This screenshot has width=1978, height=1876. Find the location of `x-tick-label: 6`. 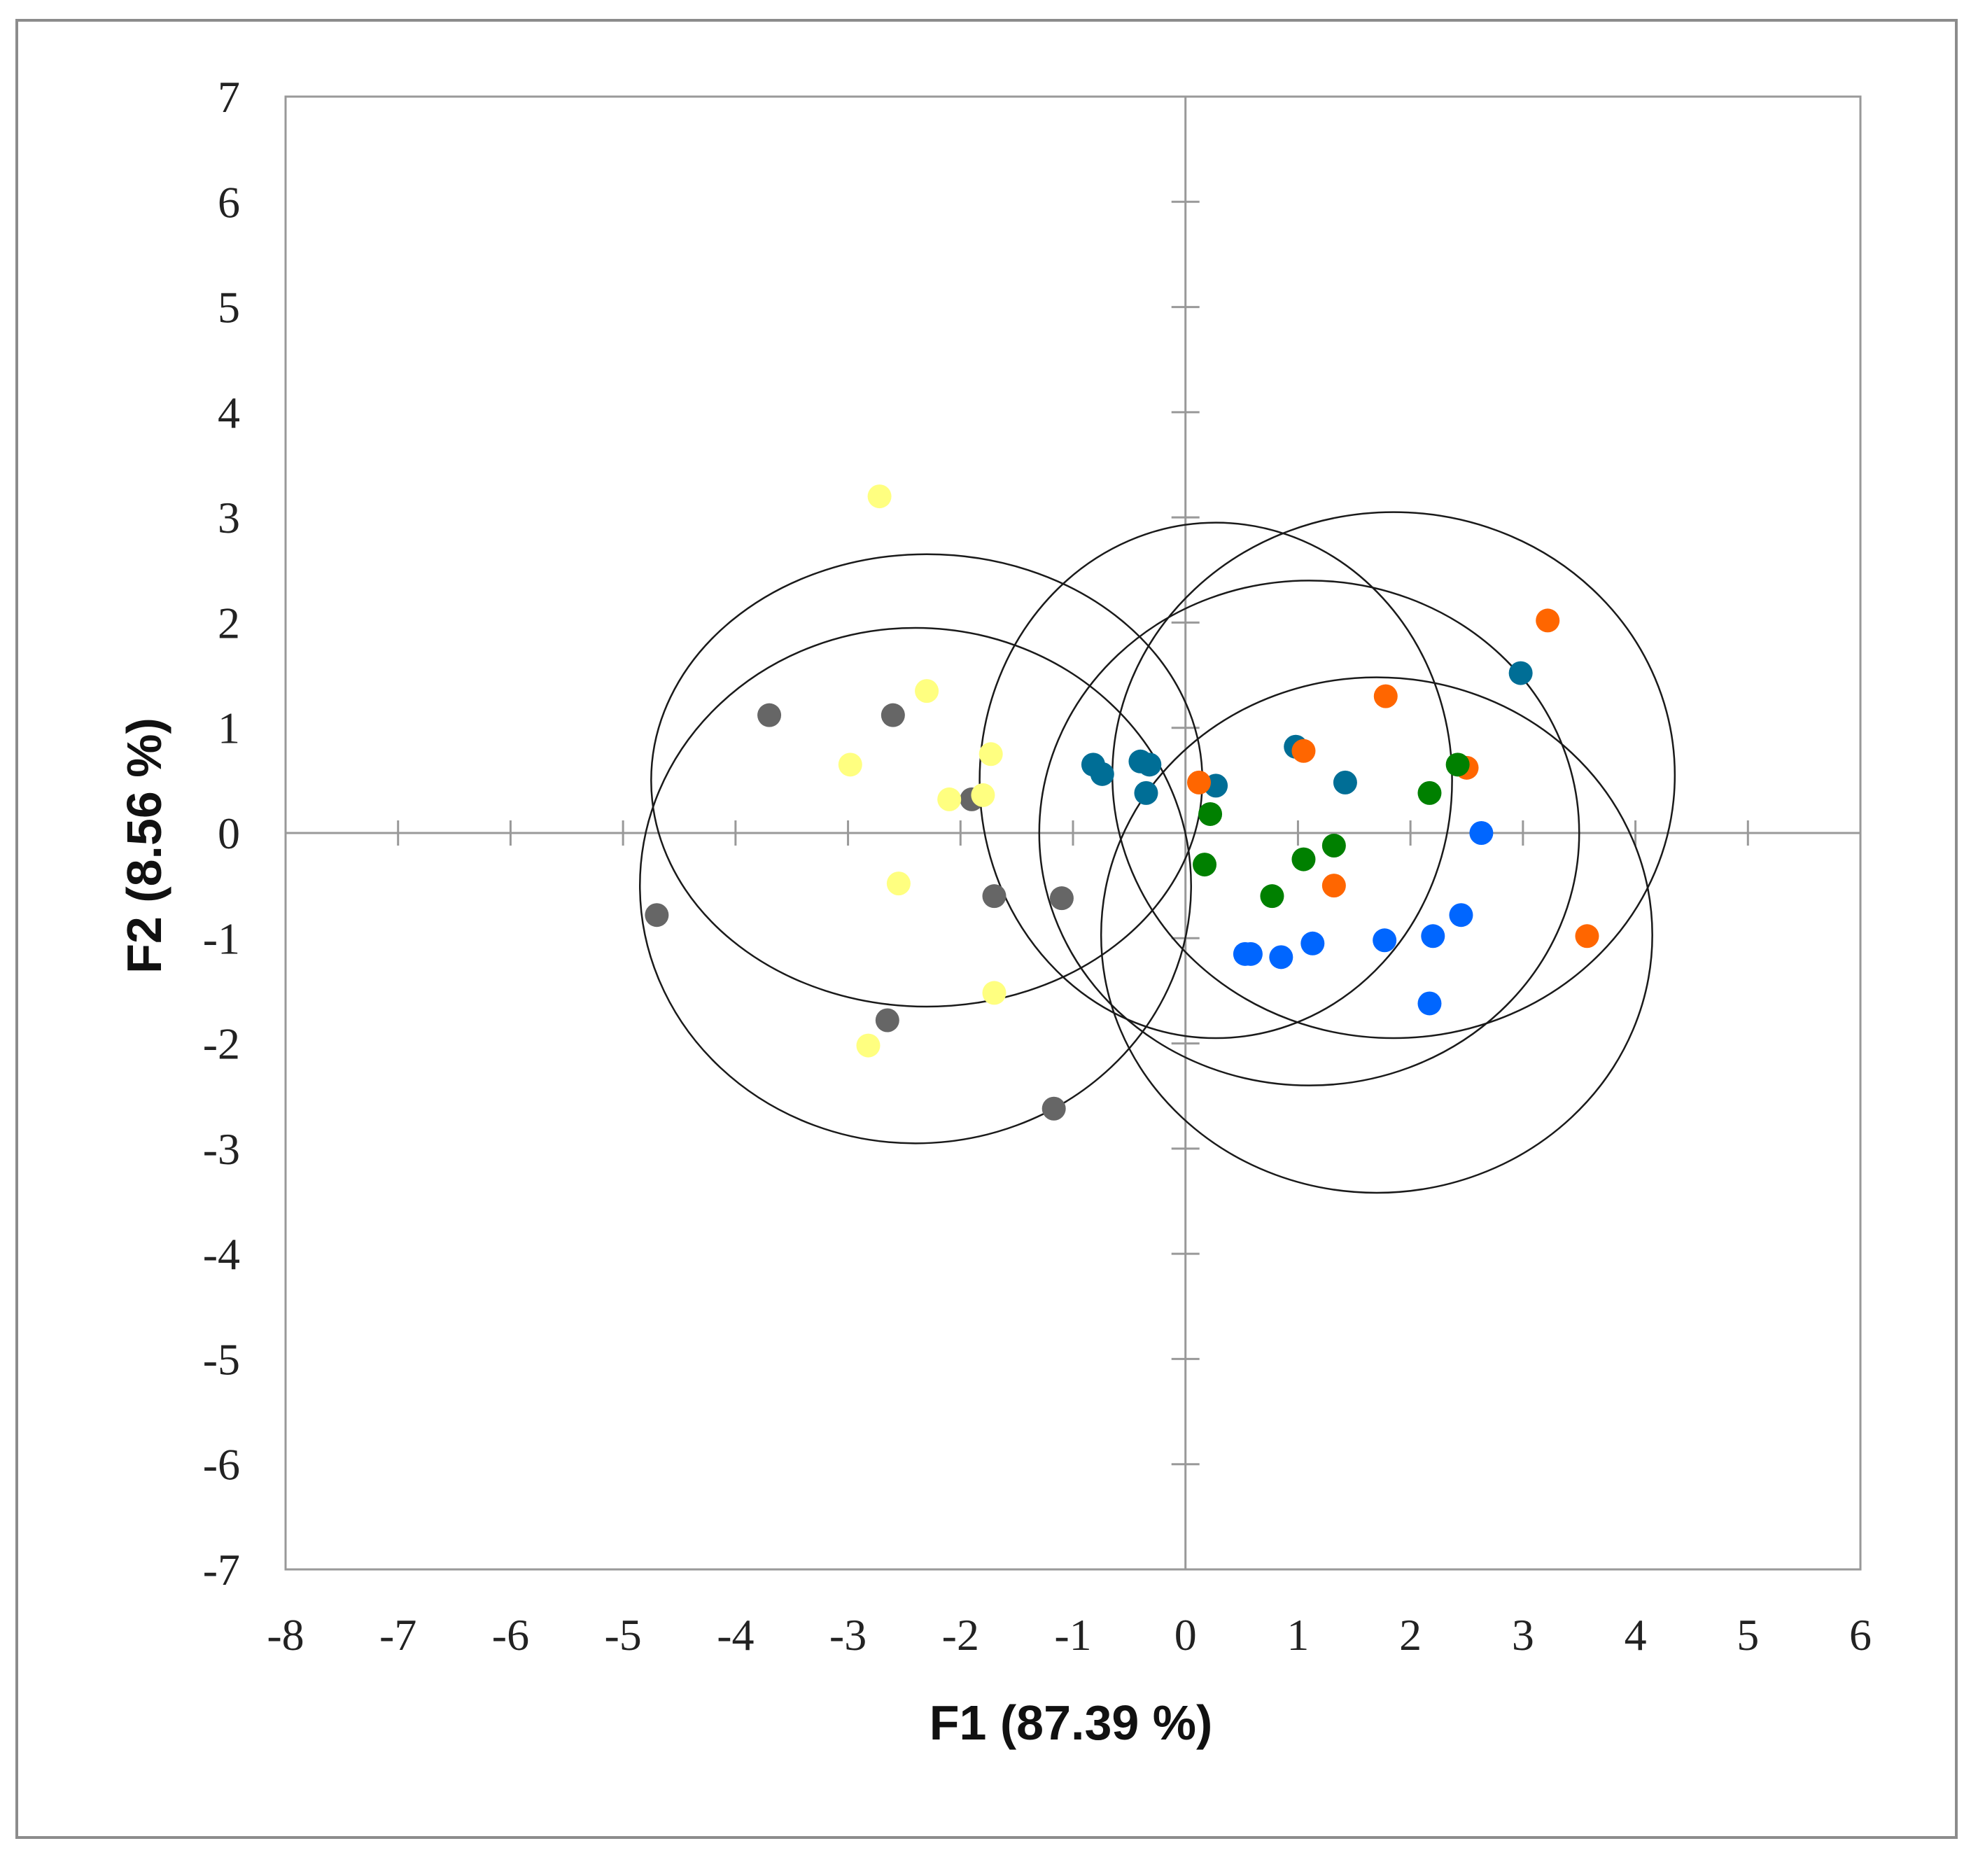

x-tick-label: 6 is located at coordinates (1860, 1635).